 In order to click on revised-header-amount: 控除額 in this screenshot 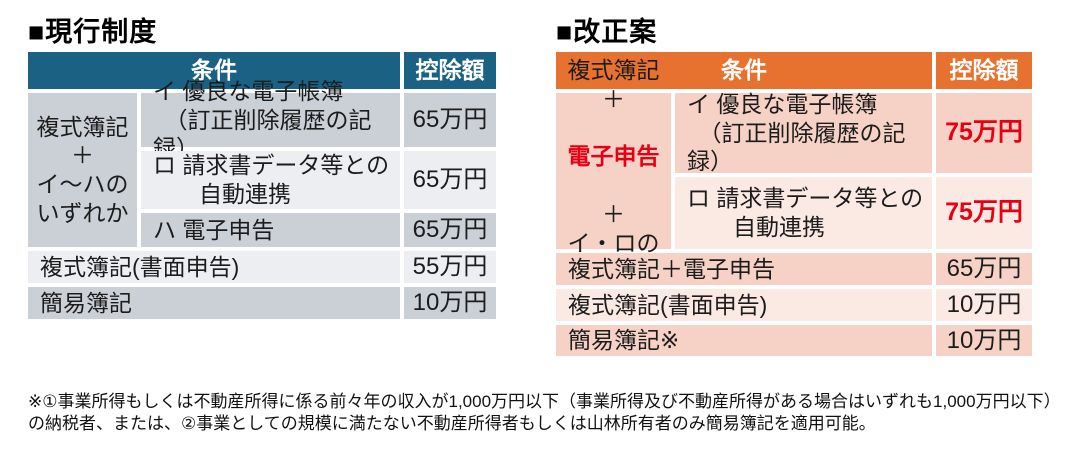, I will do `click(984, 70)`.